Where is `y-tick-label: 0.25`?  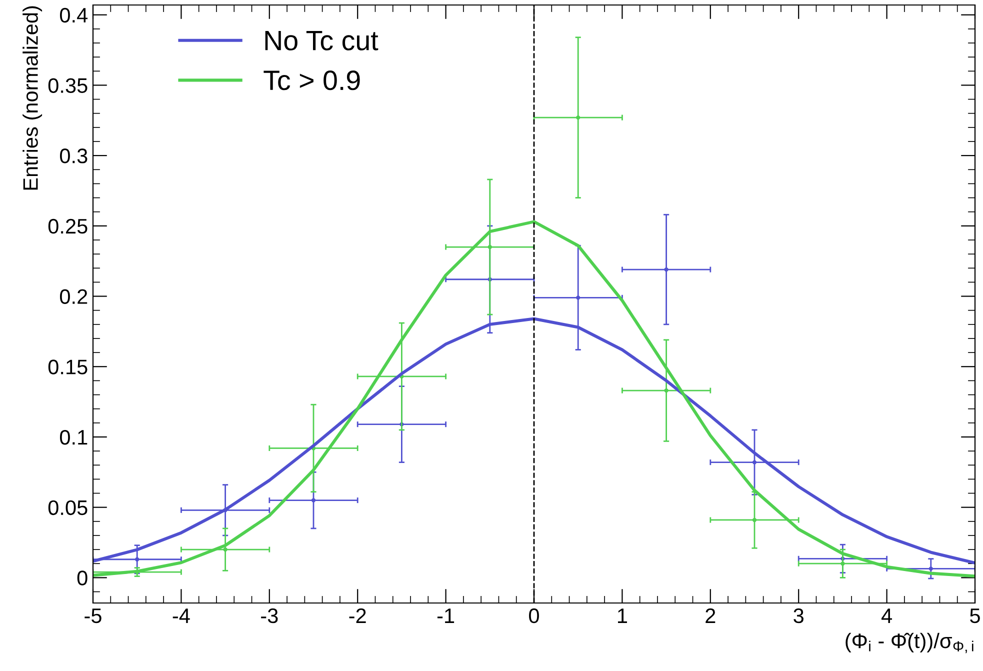 y-tick-label: 0.25 is located at coordinates (68, 226).